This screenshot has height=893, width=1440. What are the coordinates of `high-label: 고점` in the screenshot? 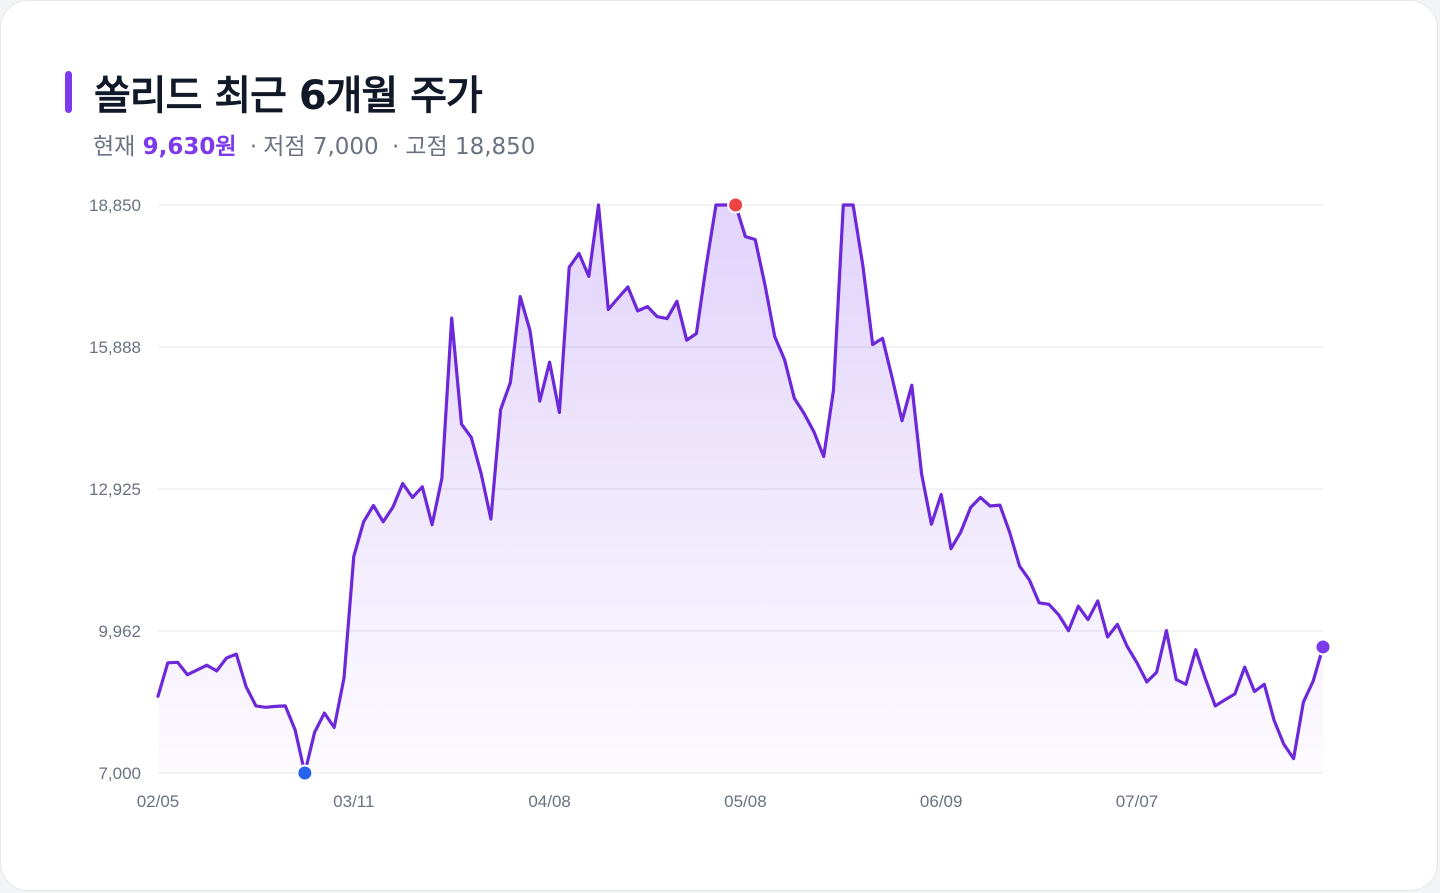 It's located at (426, 147).